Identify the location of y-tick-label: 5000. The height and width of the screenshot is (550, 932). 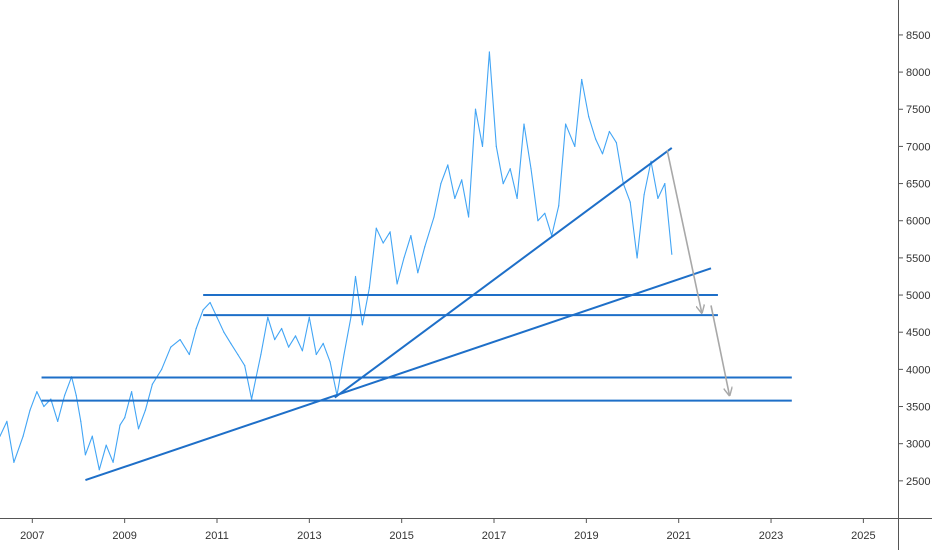
(918, 296).